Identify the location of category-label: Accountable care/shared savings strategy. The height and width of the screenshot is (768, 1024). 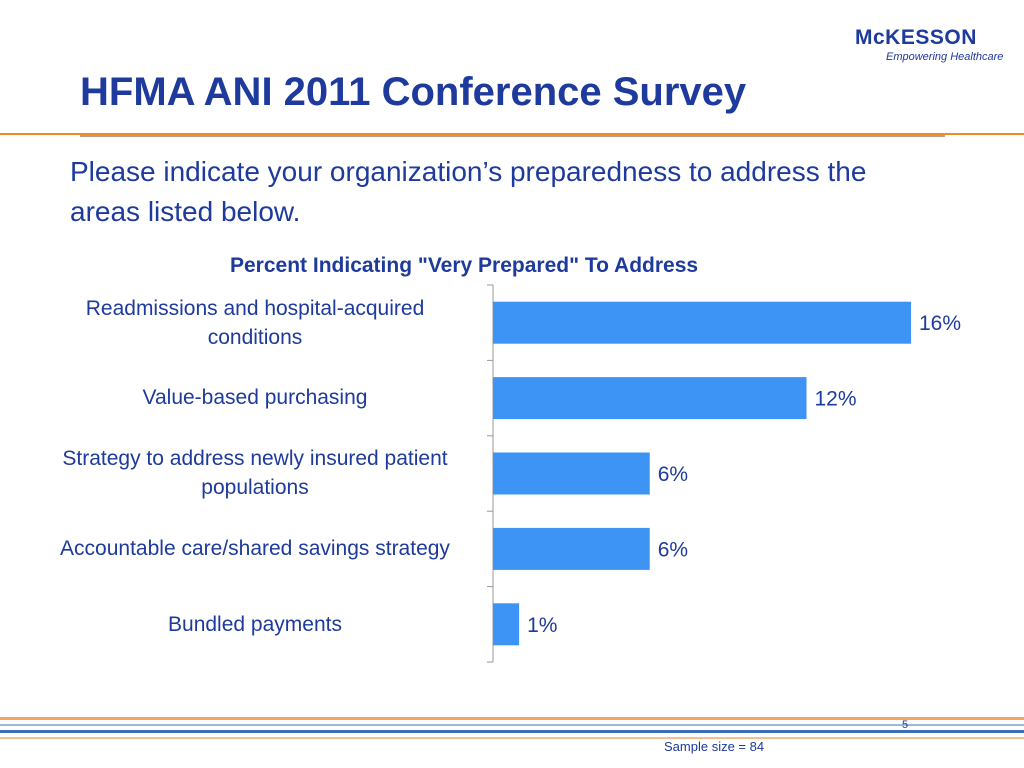
(255, 549).